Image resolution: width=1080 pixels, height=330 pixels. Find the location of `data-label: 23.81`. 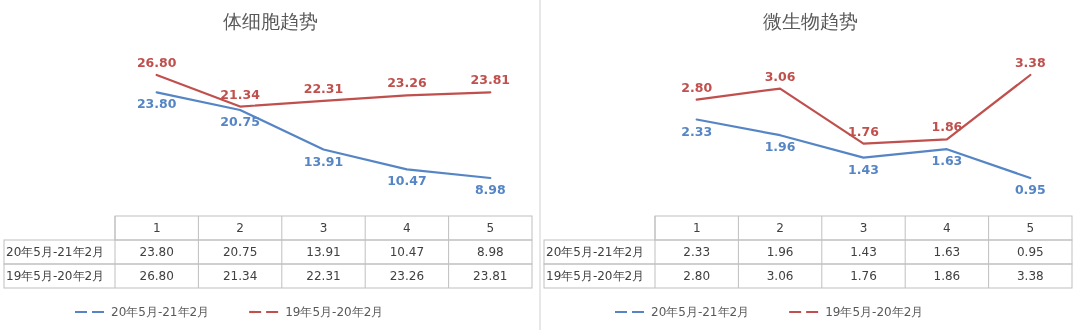

data-label: 23.81 is located at coordinates (490, 276).